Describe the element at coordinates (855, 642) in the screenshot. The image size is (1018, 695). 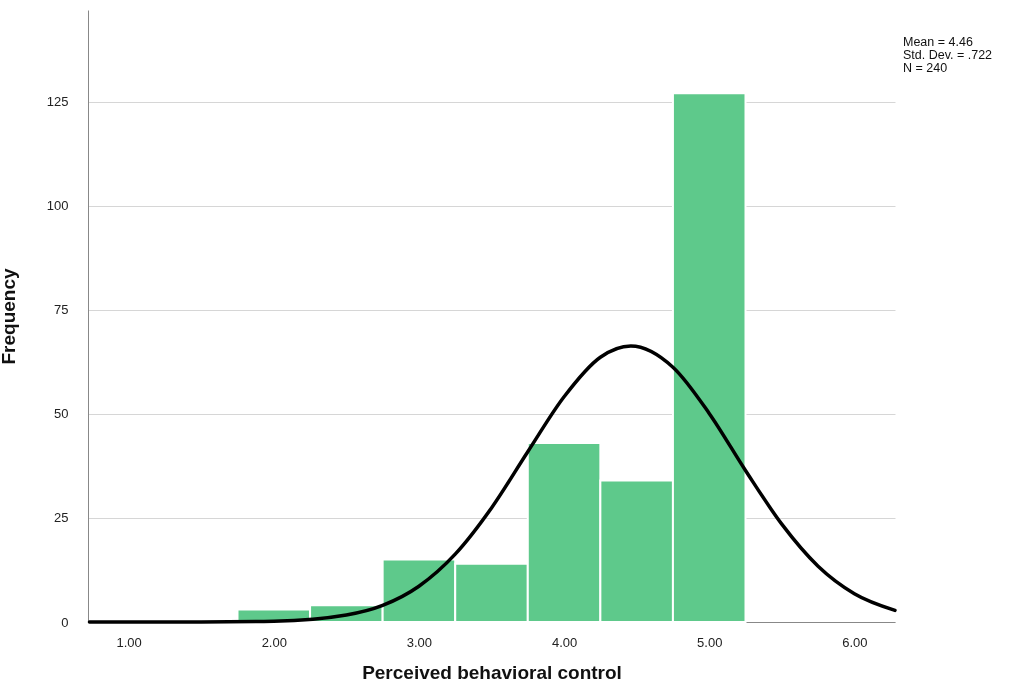
I see `x-tick-label: 6.00` at that location.